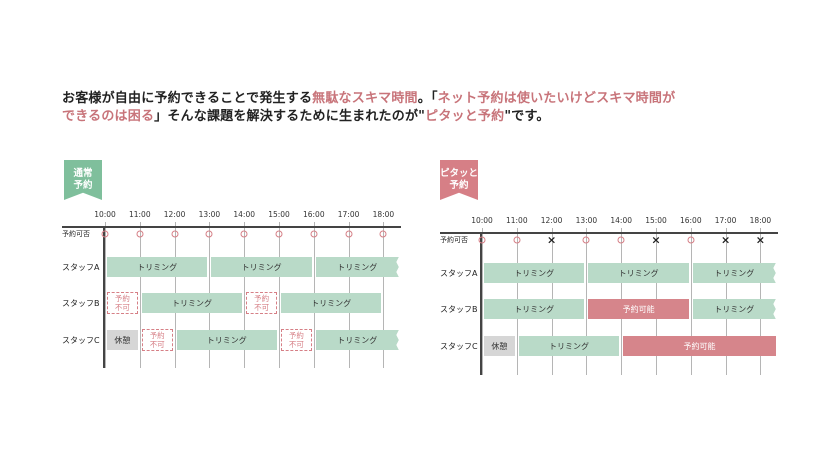  I want to click on headline-text: 」そんな課題を解決するために生まれたのが", so click(290, 116).